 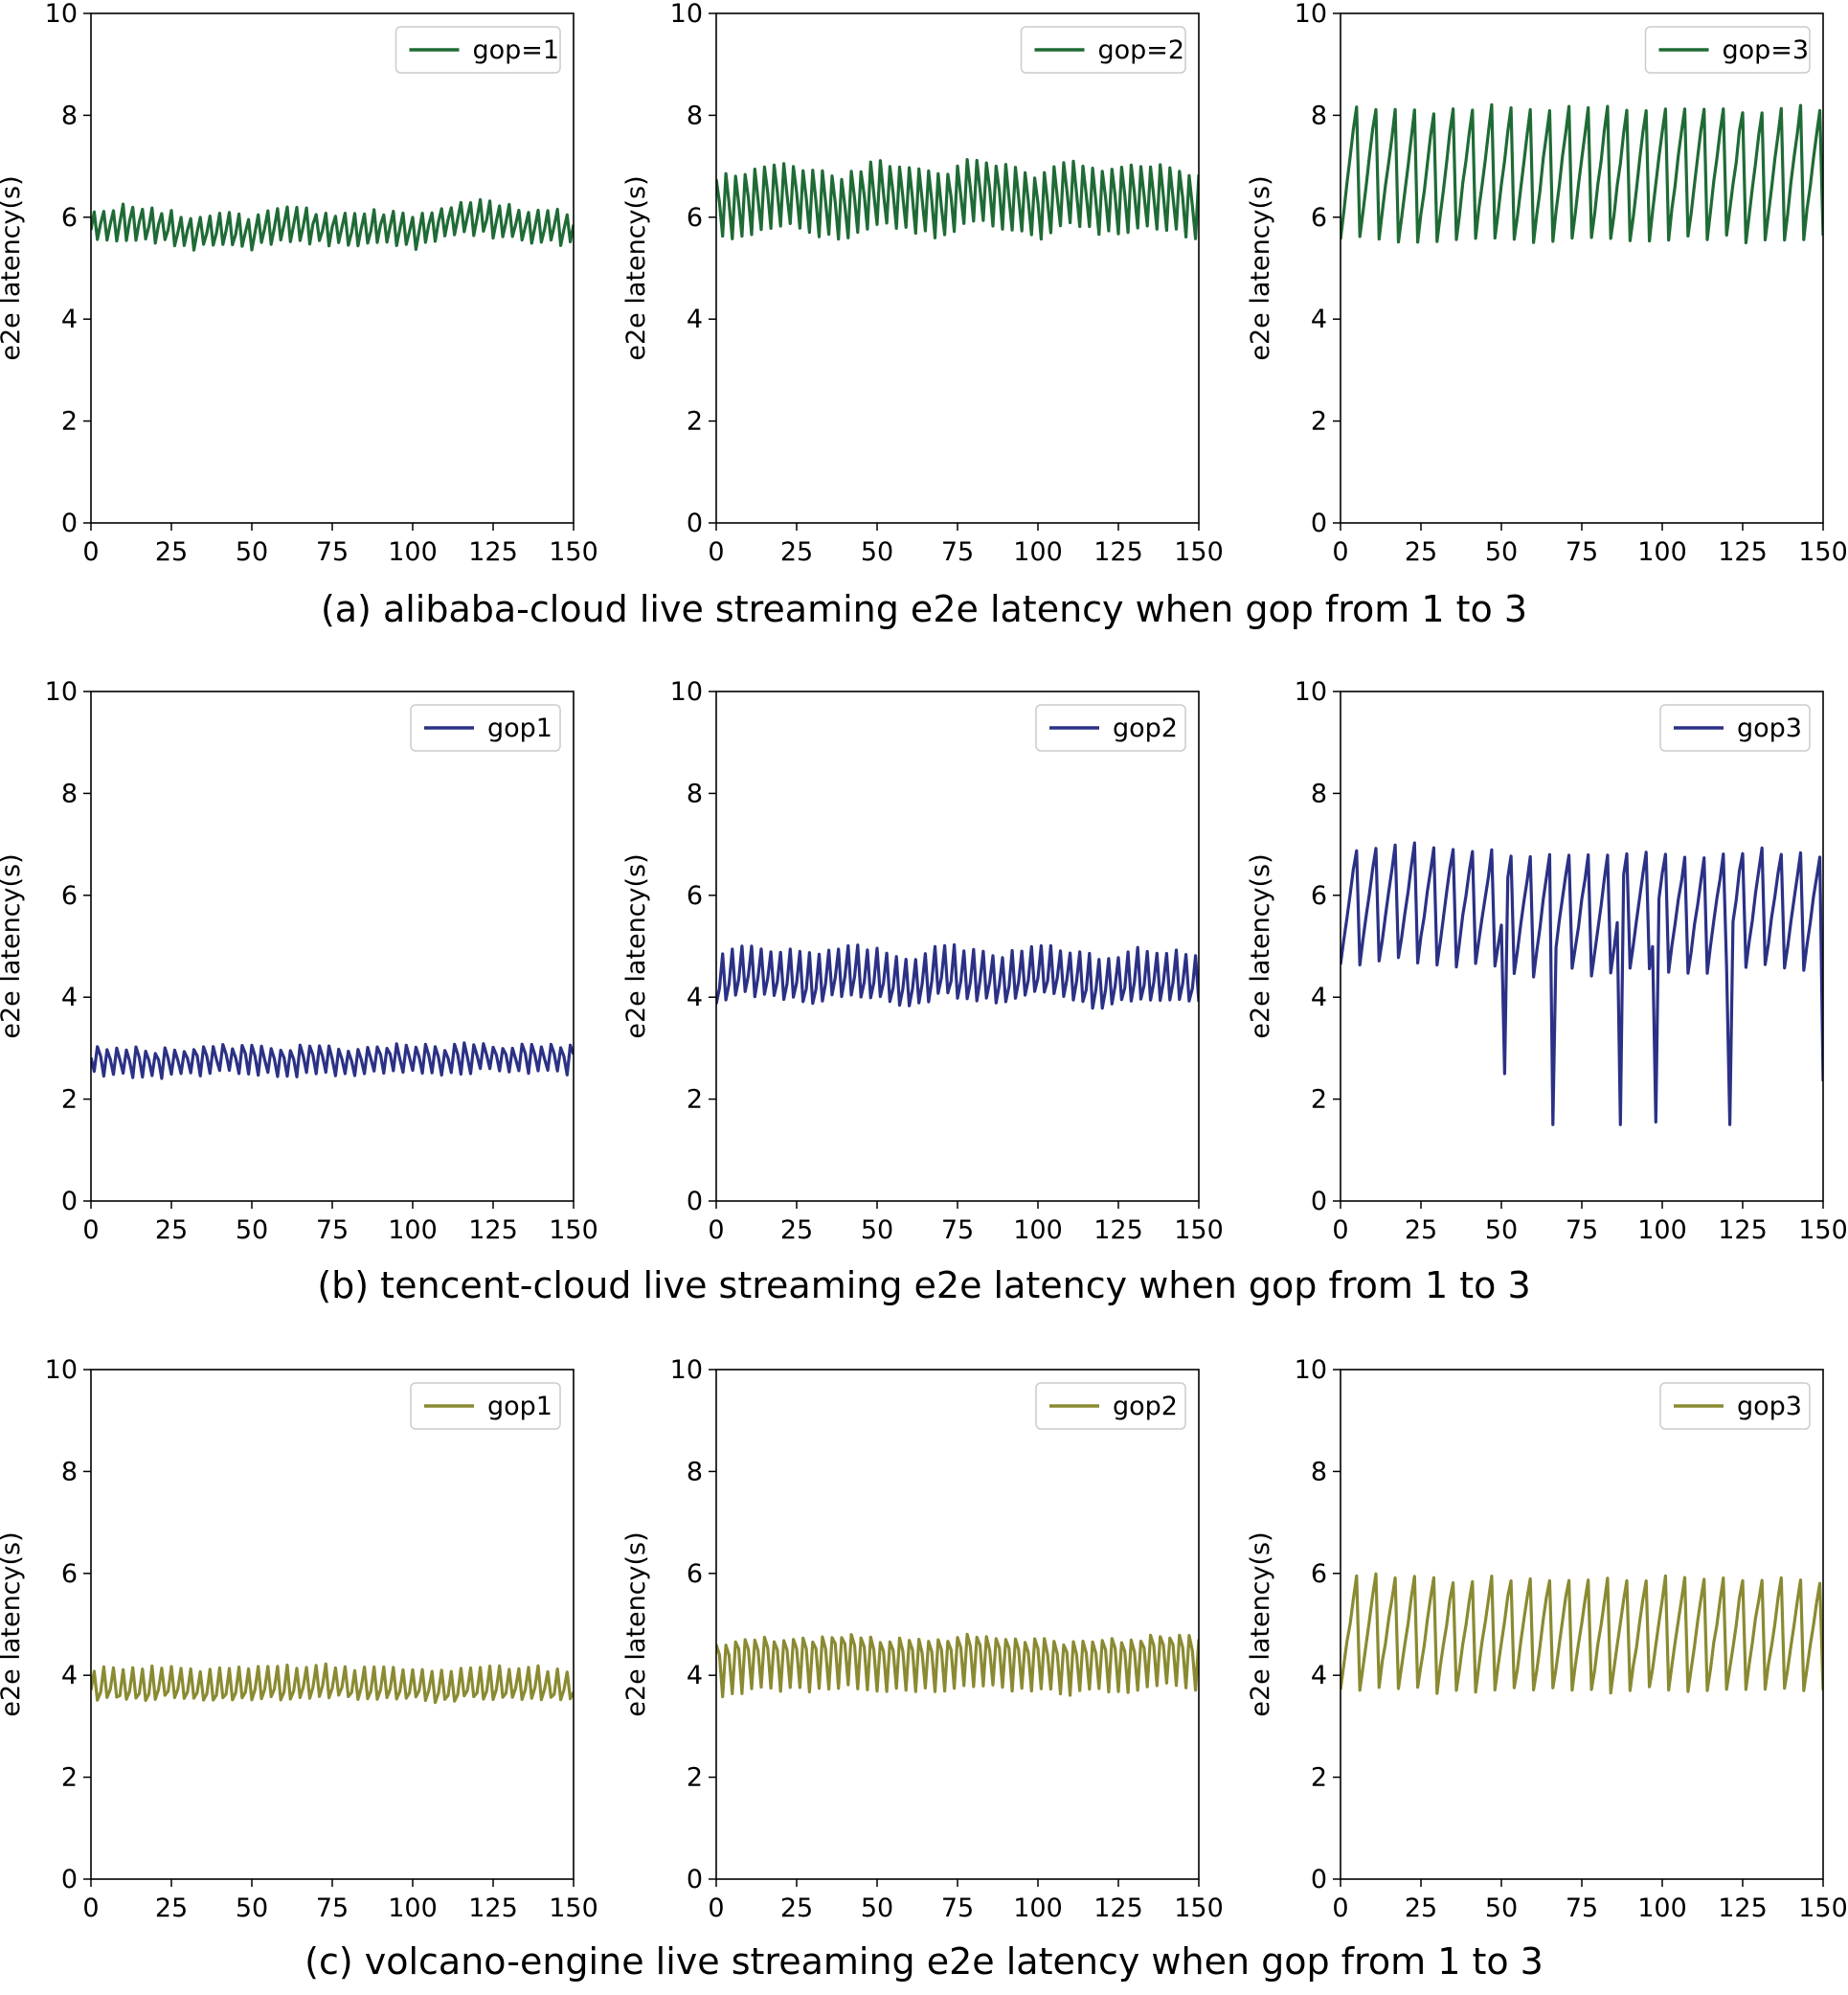 What do you see at coordinates (1582, 174) in the screenshot?
I see `series-line-gop=3` at bounding box center [1582, 174].